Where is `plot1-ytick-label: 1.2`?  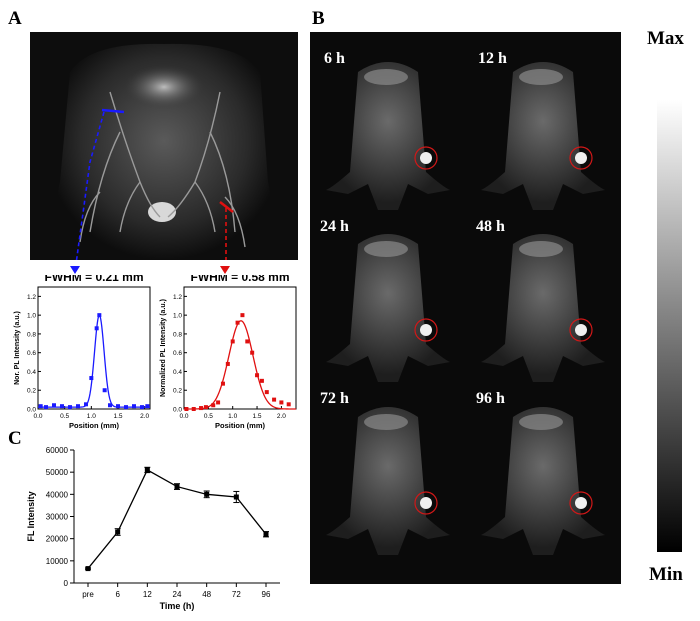 plot1-ytick-label: 1.2 is located at coordinates (31, 297).